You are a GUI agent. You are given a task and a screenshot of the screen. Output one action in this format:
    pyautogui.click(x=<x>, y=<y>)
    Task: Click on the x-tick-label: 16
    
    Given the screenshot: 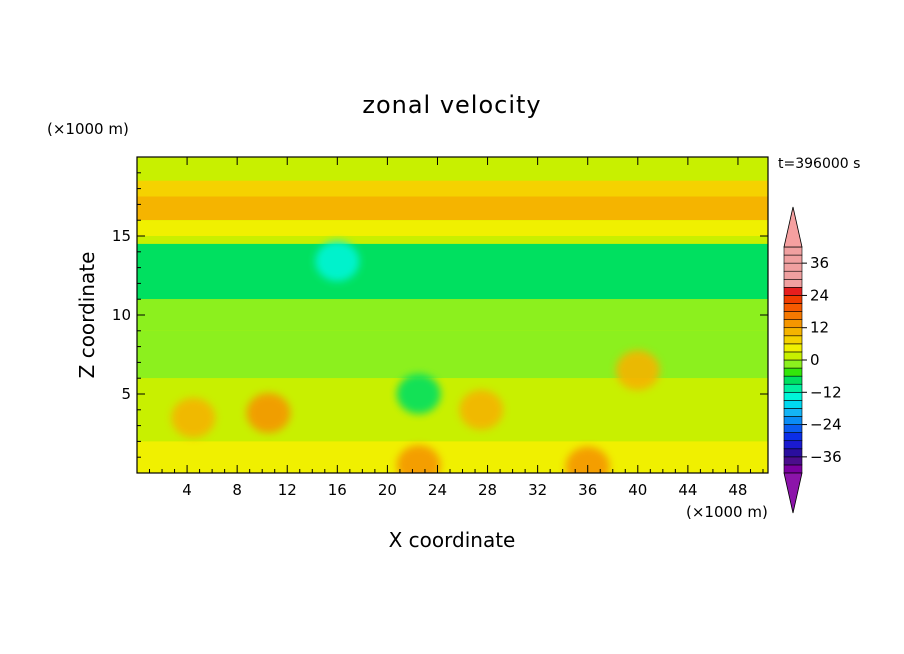 What is the action you would take?
    pyautogui.click(x=337, y=490)
    